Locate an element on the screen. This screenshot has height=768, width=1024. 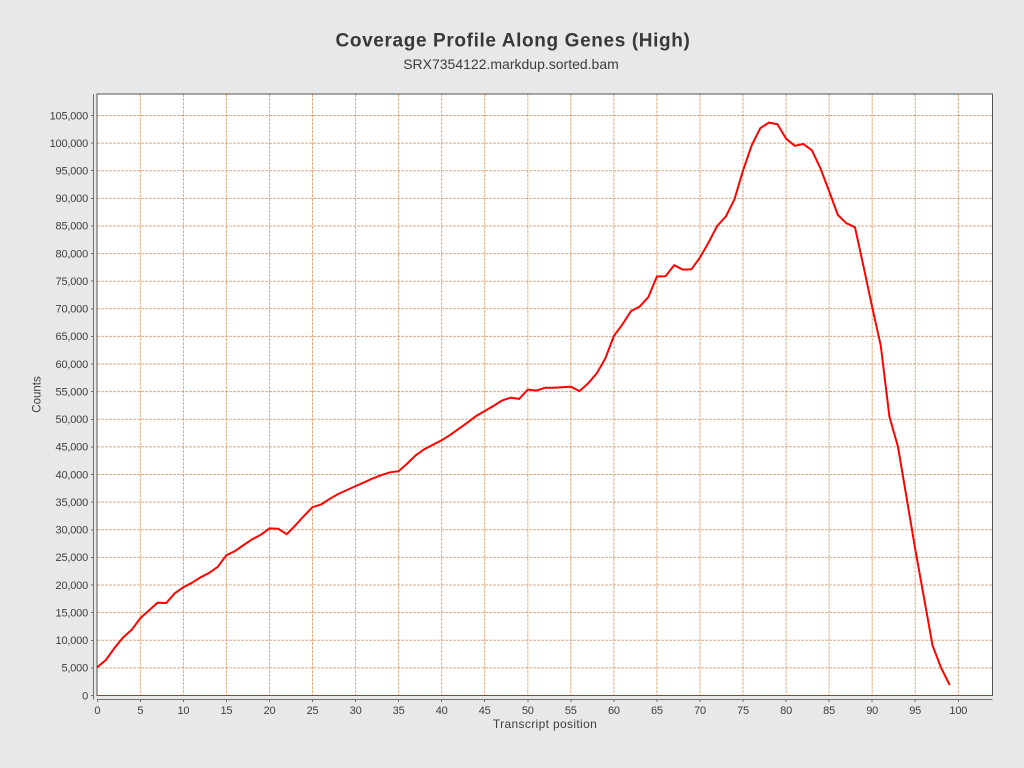
svg-text: 50,000 is located at coordinates (72, 420).